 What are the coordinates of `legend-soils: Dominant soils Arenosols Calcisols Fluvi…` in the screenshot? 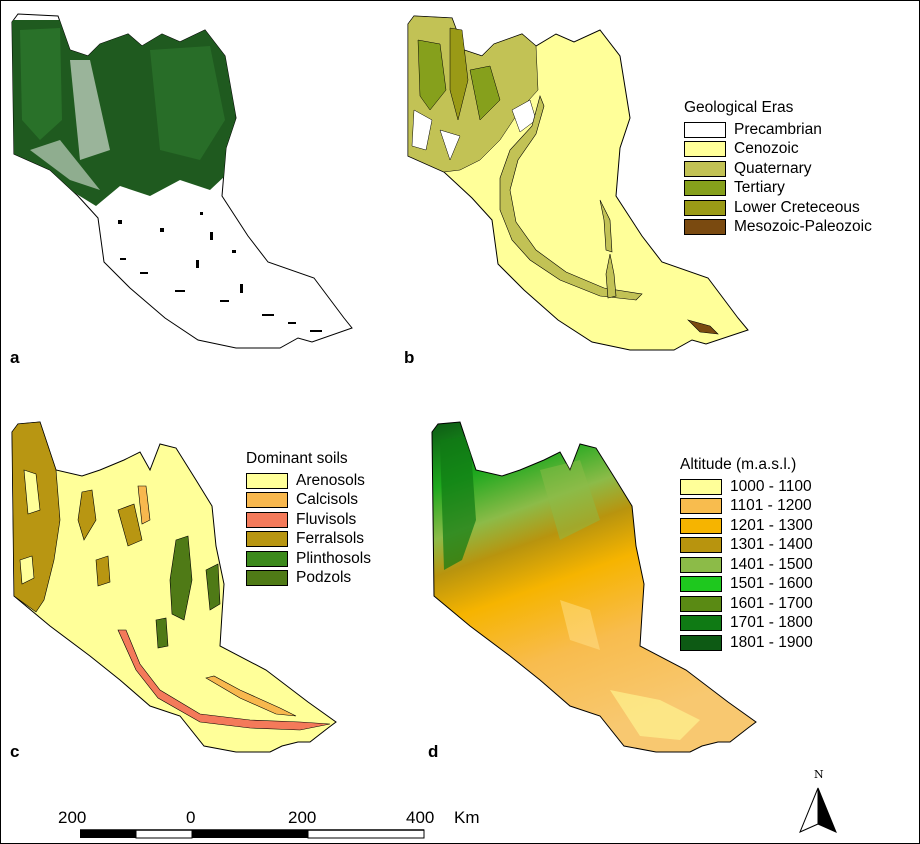 It's located at (308, 519).